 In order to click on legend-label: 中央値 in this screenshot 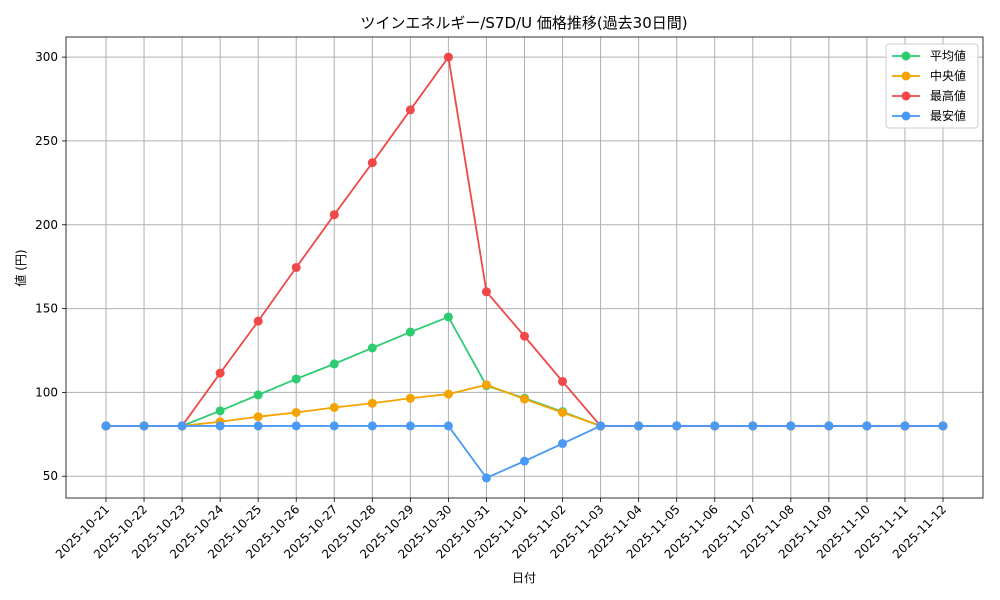, I will do `click(948, 75)`.